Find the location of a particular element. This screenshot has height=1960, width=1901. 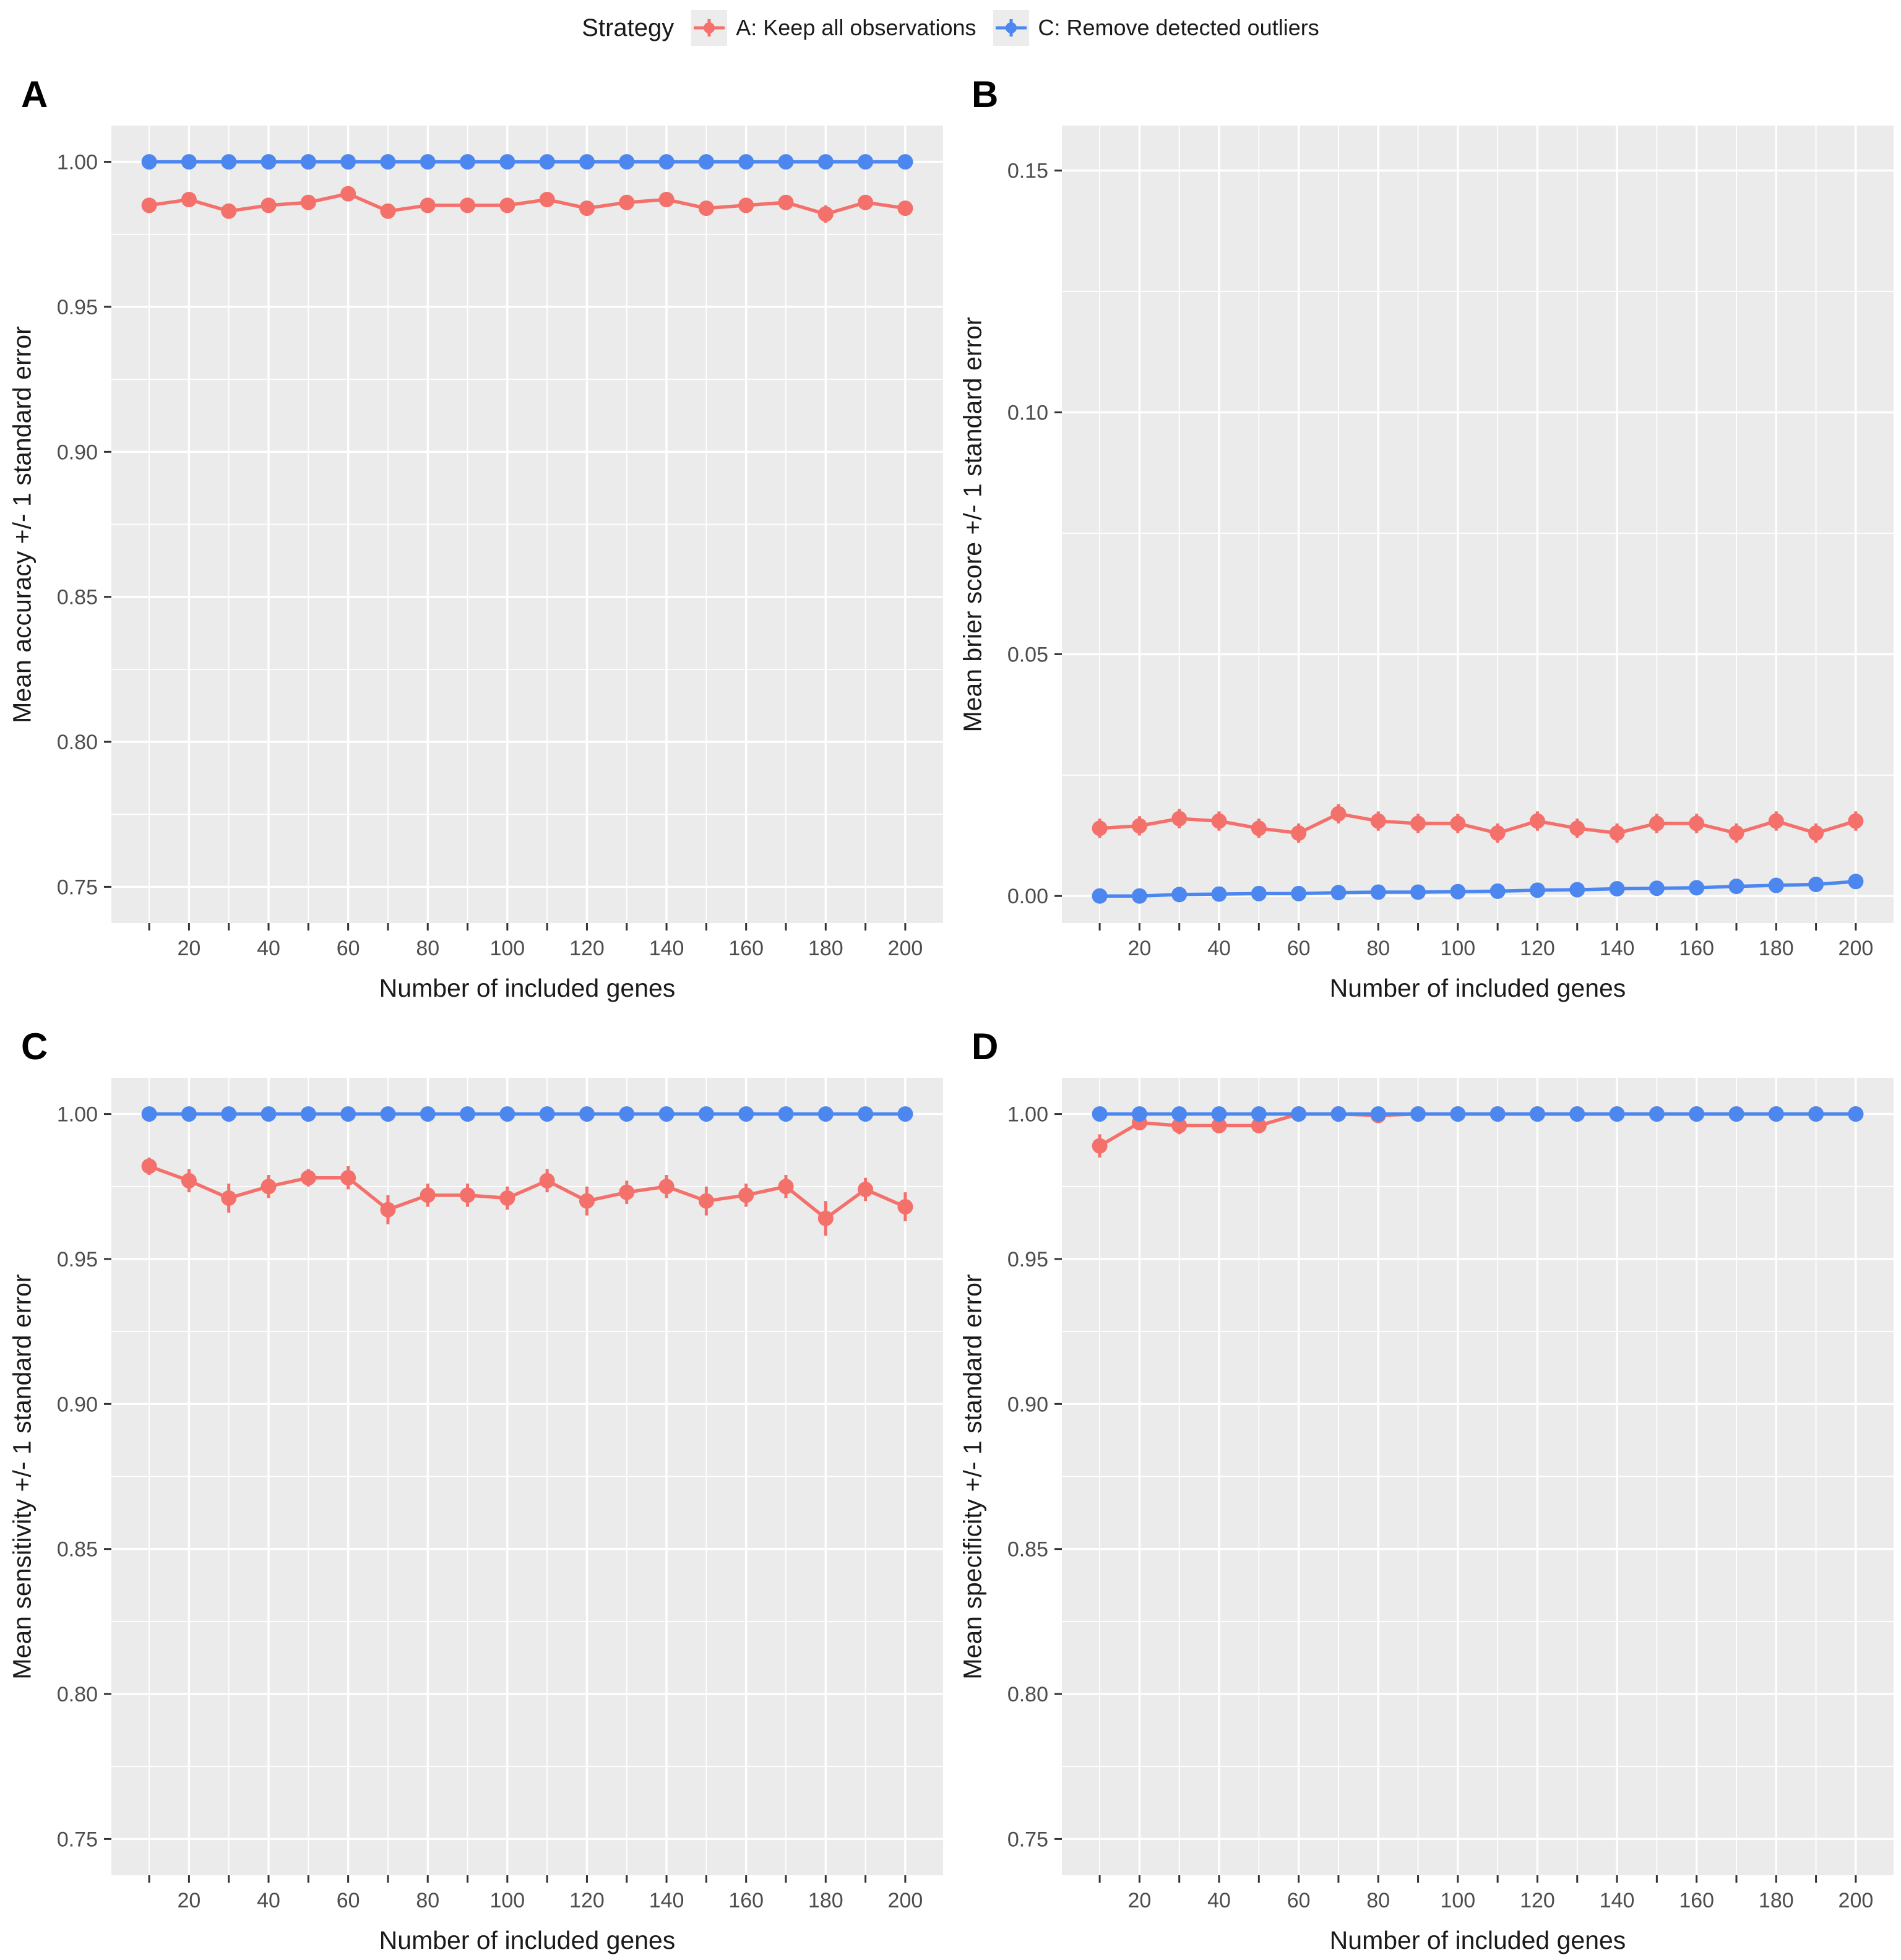

panel-d-letter: D is located at coordinates (985, 1046).